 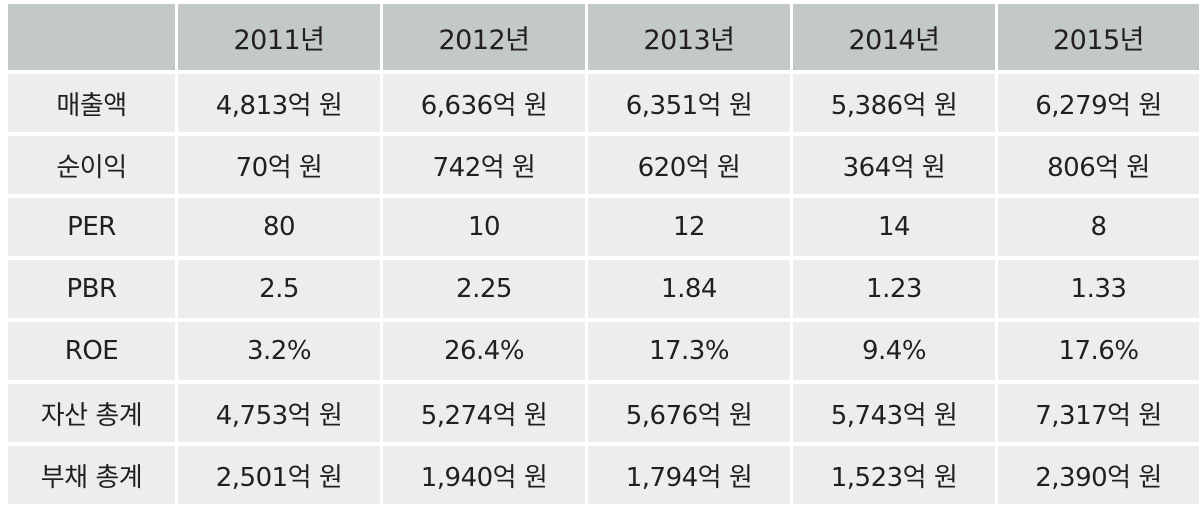 What do you see at coordinates (279, 351) in the screenshot?
I see `table-cell: 3.2%` at bounding box center [279, 351].